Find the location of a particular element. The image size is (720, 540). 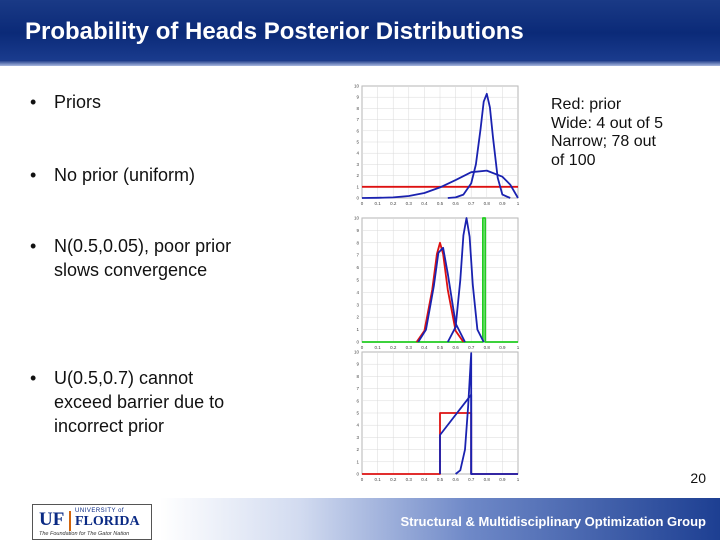

note-line: Narrow; 78 out is located at coordinates (603, 141).